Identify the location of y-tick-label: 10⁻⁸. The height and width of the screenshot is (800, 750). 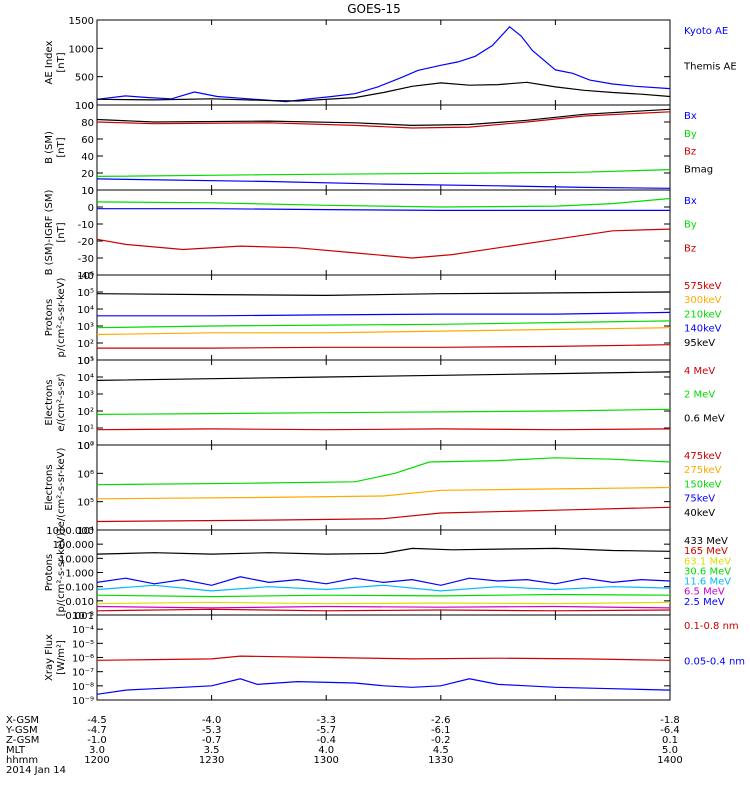
(83, 687).